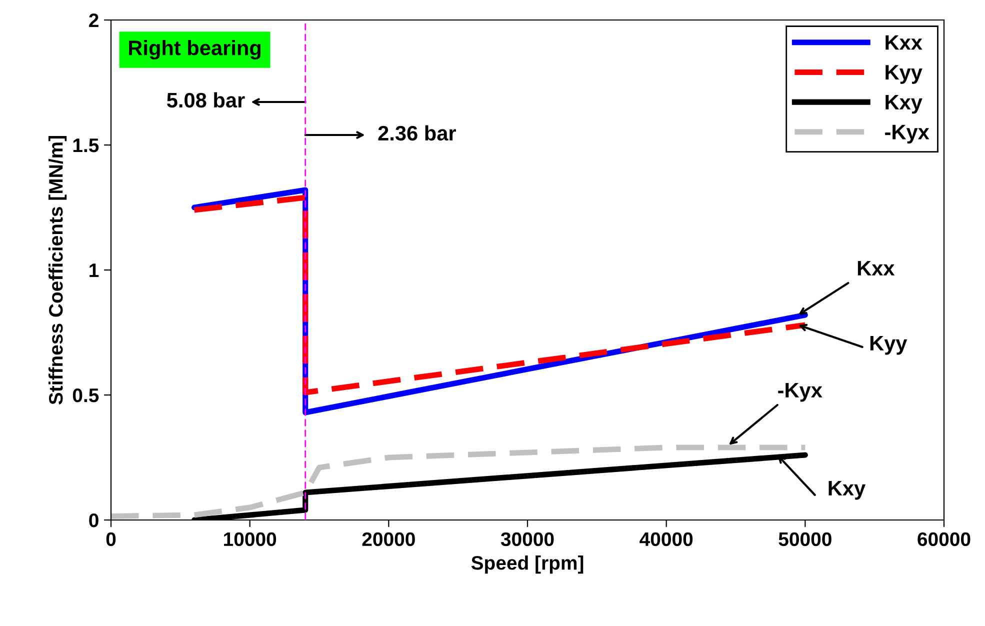  I want to click on legend-label: Kyy, so click(904, 74).